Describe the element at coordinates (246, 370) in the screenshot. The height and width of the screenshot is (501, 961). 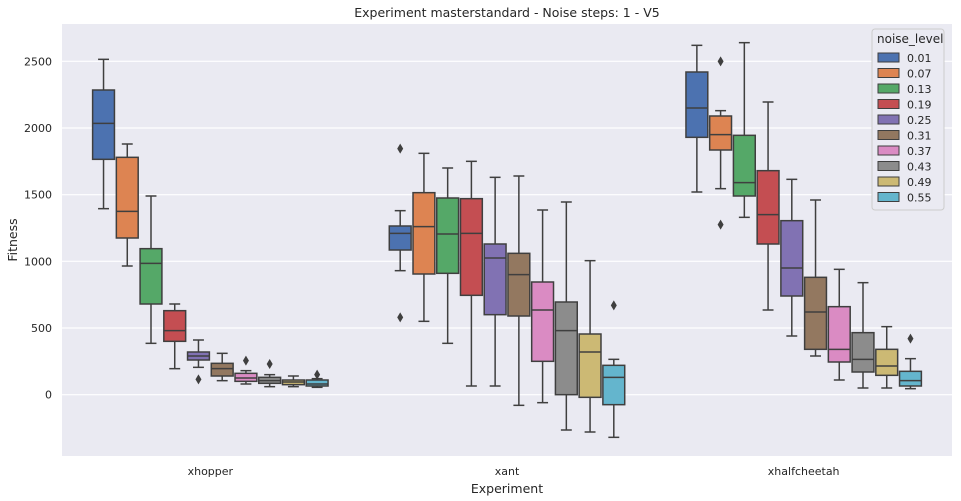
I see `box-0.37-xhopper` at that location.